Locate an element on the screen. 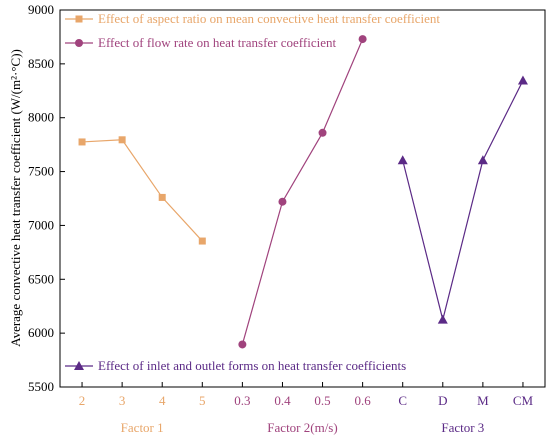 The height and width of the screenshot is (438, 550). x-tick-label: M is located at coordinates (483, 400).